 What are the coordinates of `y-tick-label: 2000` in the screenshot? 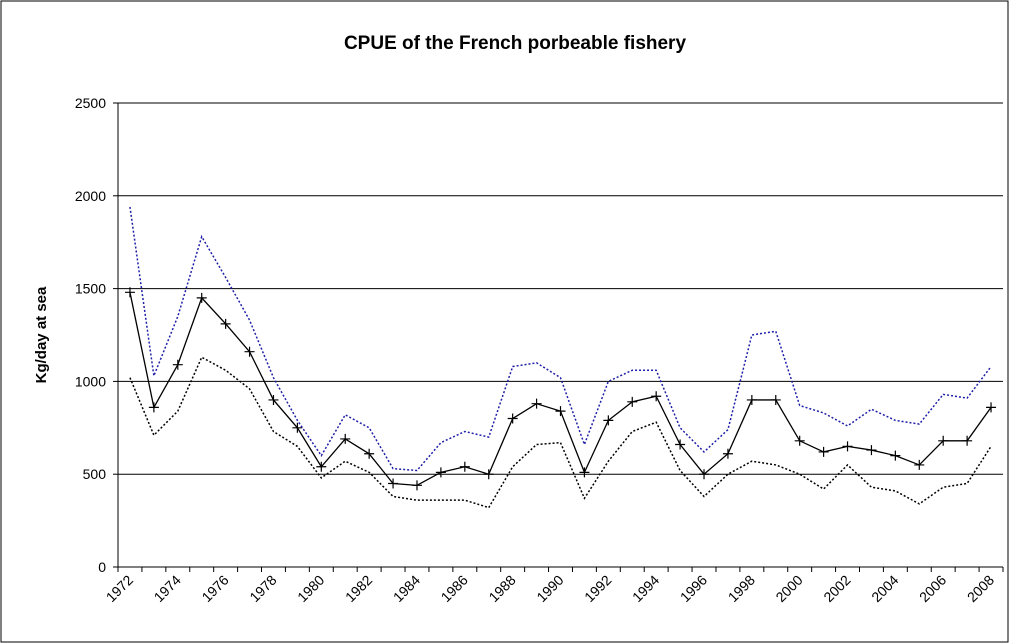 It's located at (90, 196).